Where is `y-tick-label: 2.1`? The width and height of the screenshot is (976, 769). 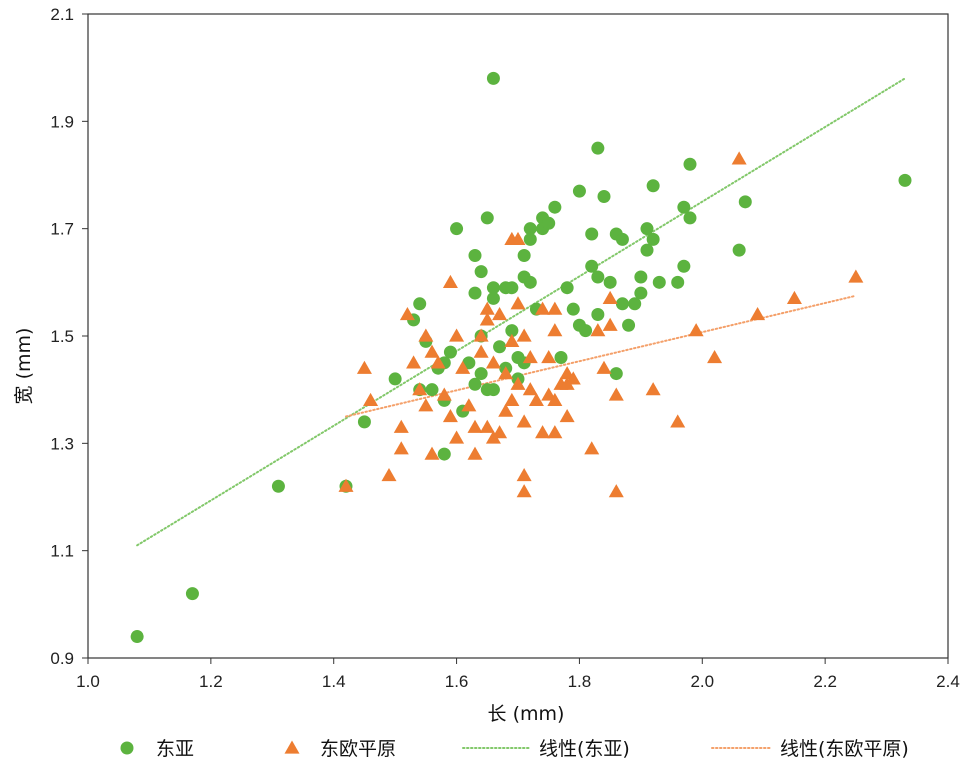
y-tick-label: 2.1 is located at coordinates (62, 14).